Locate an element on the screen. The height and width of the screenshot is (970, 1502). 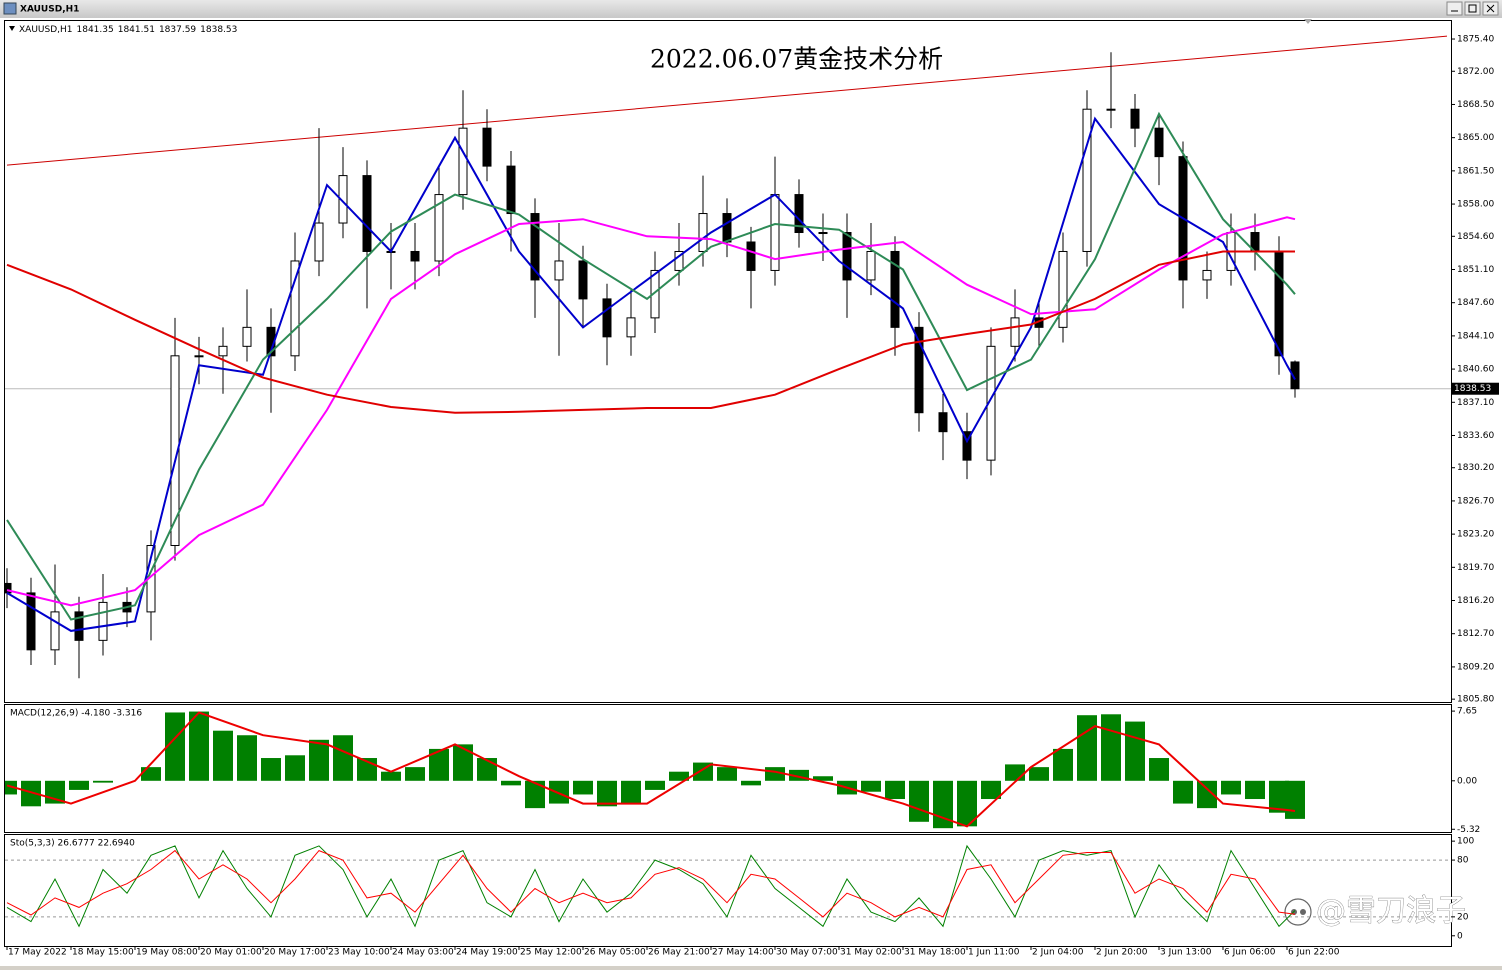
x-tick-label: 18 May 15:00 is located at coordinates (103, 953).